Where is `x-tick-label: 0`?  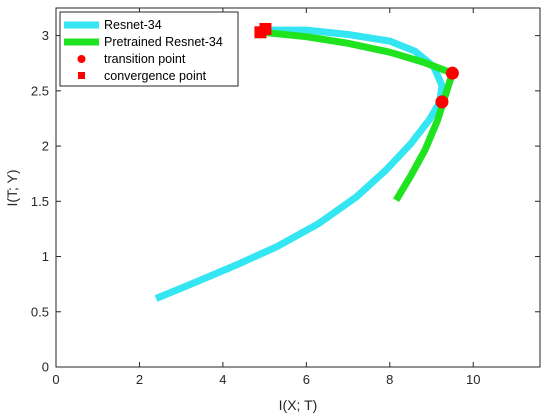 x-tick-label: 0 is located at coordinates (55, 379).